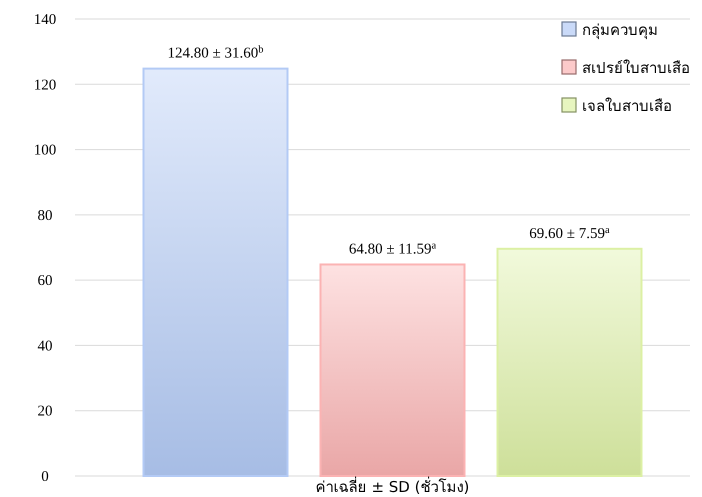 This screenshot has width=702, height=497. Describe the element at coordinates (393, 486) in the screenshot. I see `x-axis-title: ค่าเฉลี่ย ± SD (ชั่วโมง)` at that location.